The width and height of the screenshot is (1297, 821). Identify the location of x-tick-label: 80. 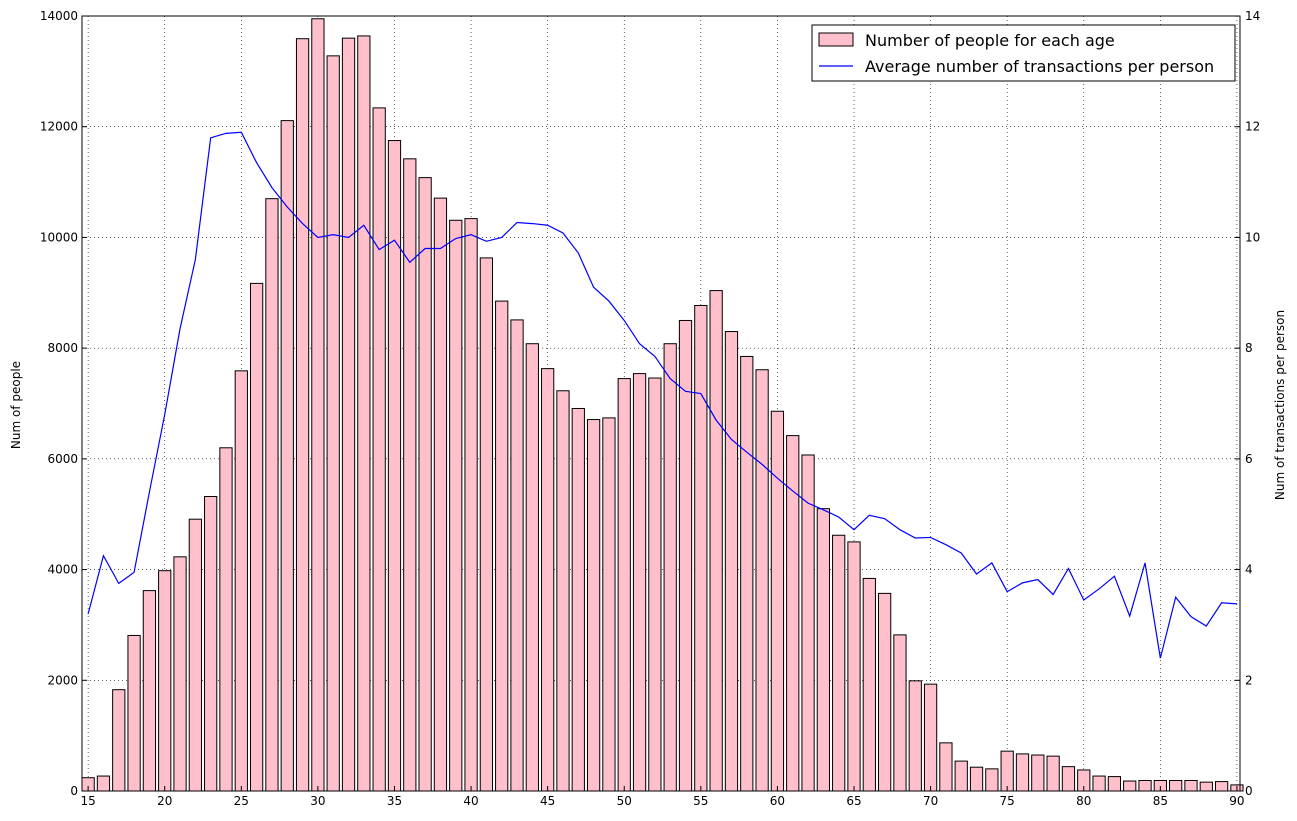
(1083, 801).